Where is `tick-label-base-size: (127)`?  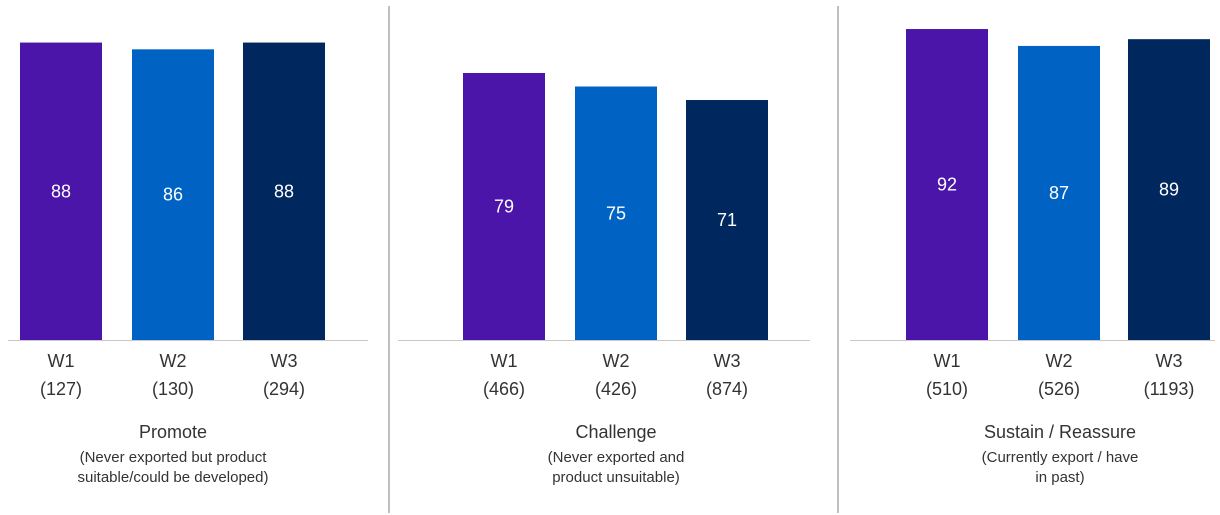
tick-label-base-size: (127) is located at coordinates (61, 389).